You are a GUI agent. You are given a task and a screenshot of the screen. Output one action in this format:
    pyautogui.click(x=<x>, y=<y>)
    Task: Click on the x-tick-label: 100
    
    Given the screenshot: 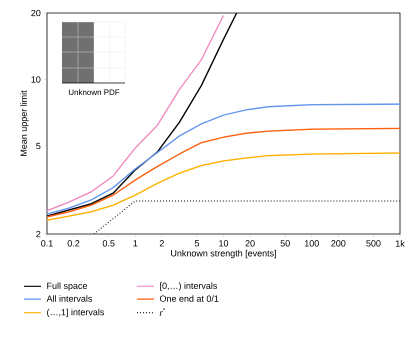 What is the action you would take?
    pyautogui.click(x=311, y=243)
    